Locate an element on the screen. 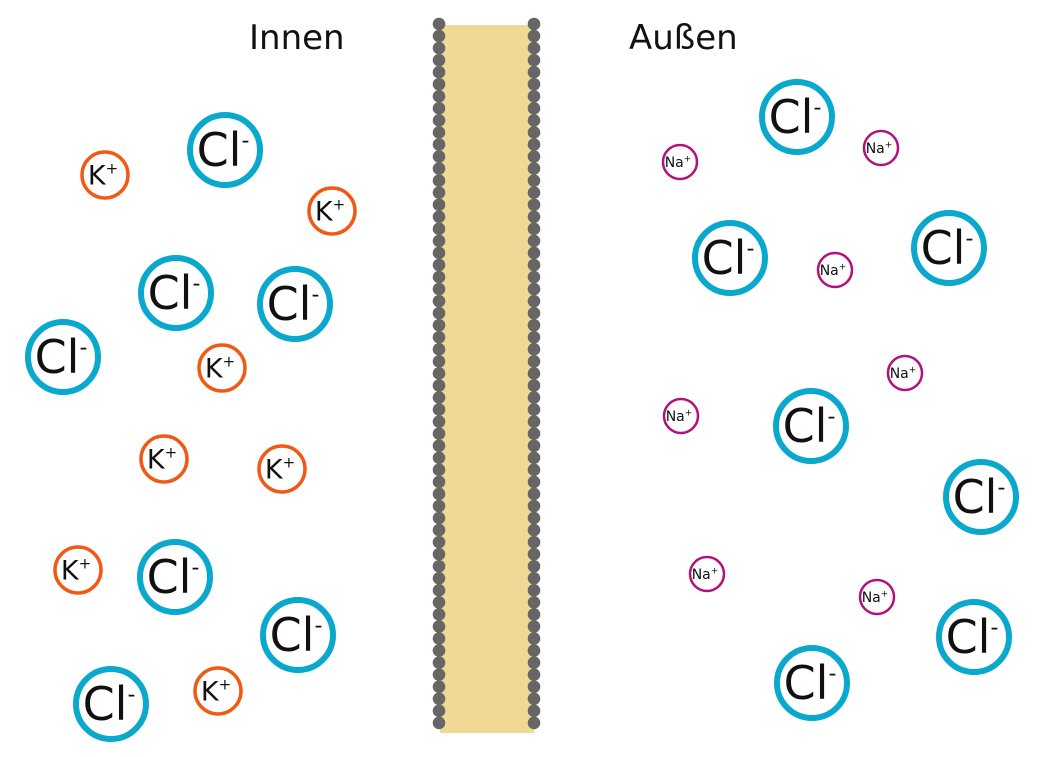  inside-label: Innen is located at coordinates (297, 38).